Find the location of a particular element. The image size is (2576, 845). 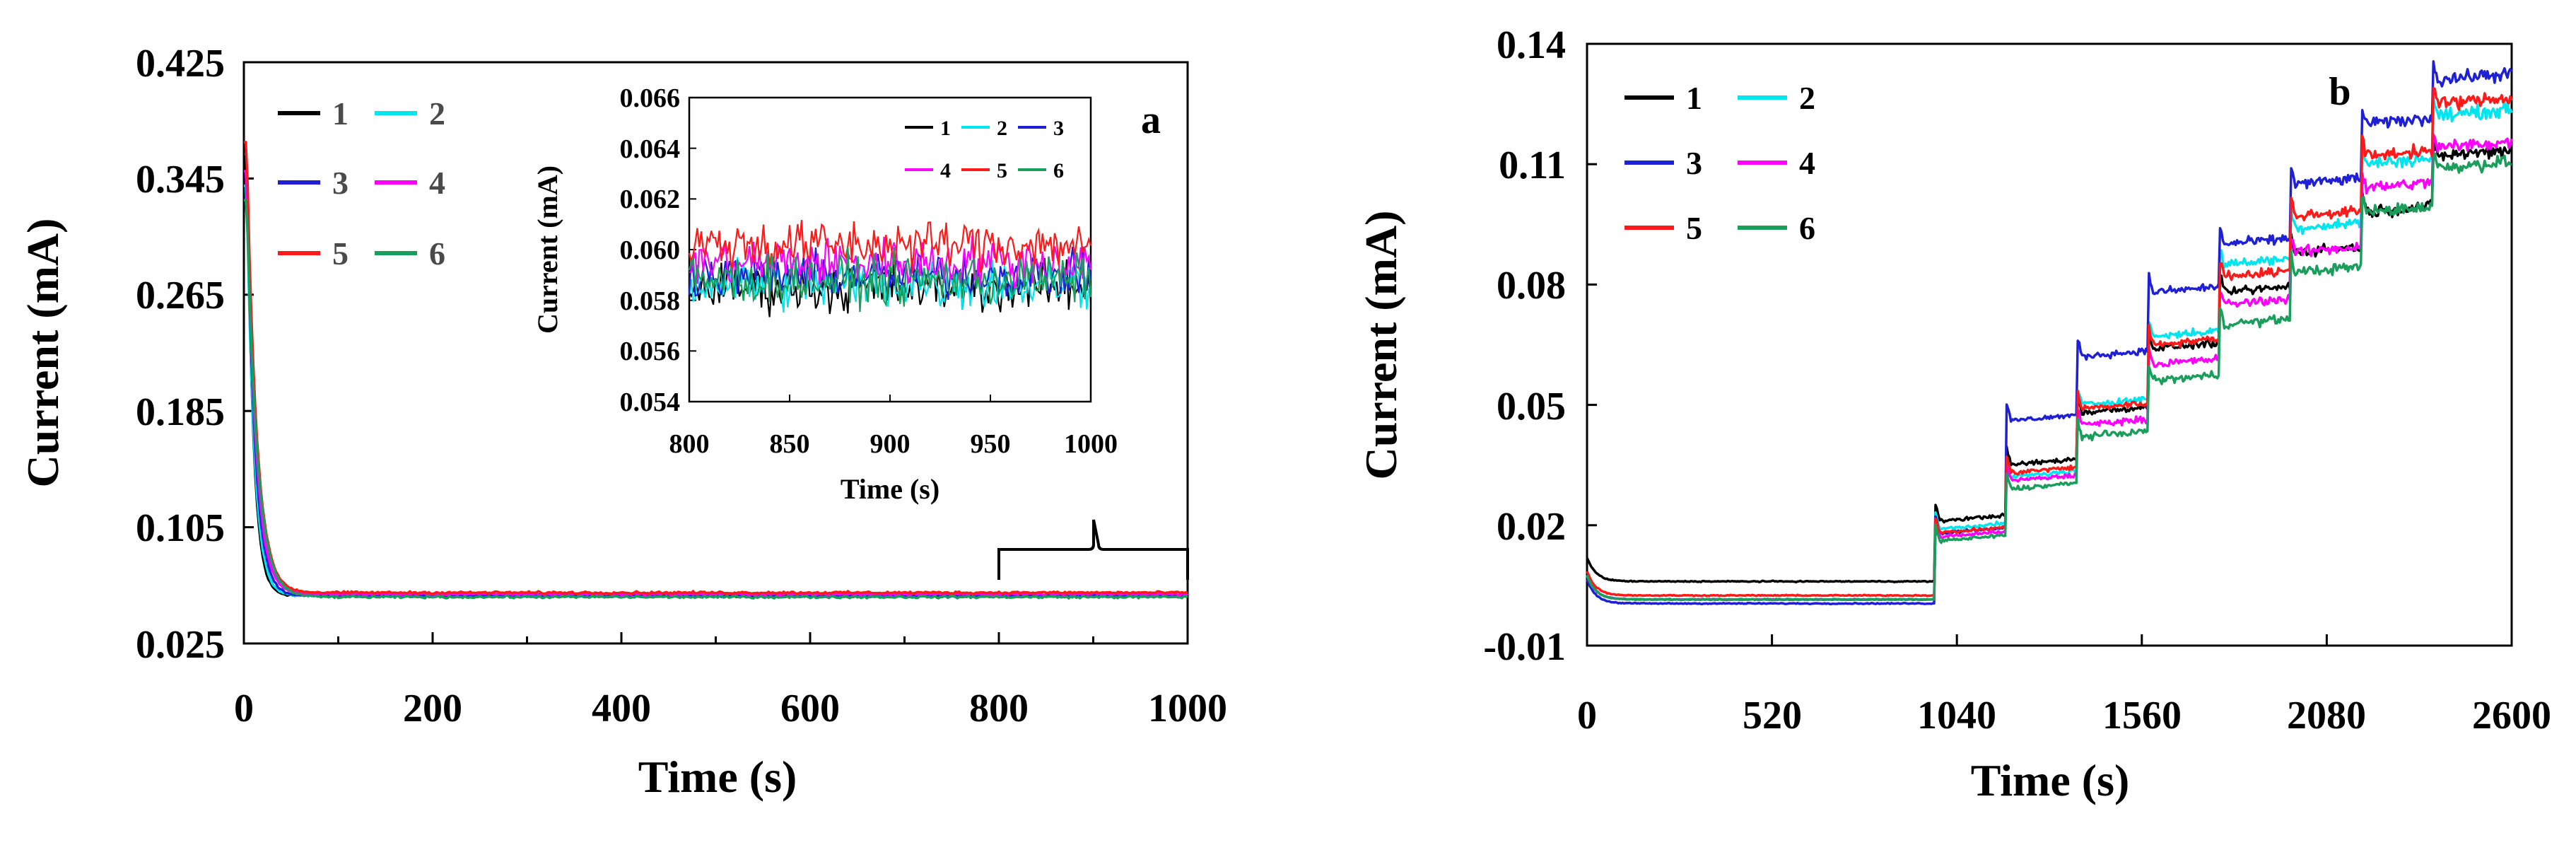

a-legend-label-4: 4 is located at coordinates (437, 183).